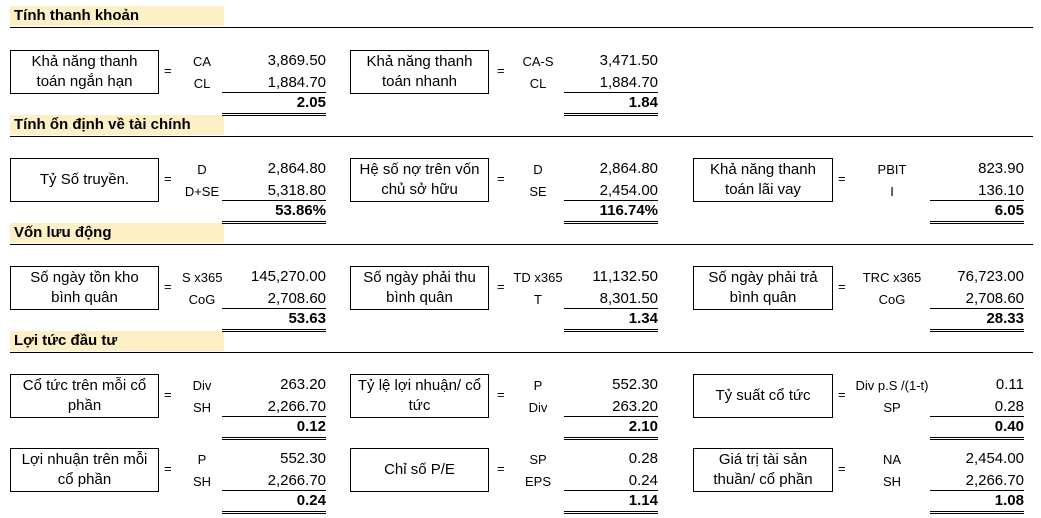 The image size is (1041, 518). What do you see at coordinates (311, 500) in the screenshot?
I see `ratio-result: 0.24` at bounding box center [311, 500].